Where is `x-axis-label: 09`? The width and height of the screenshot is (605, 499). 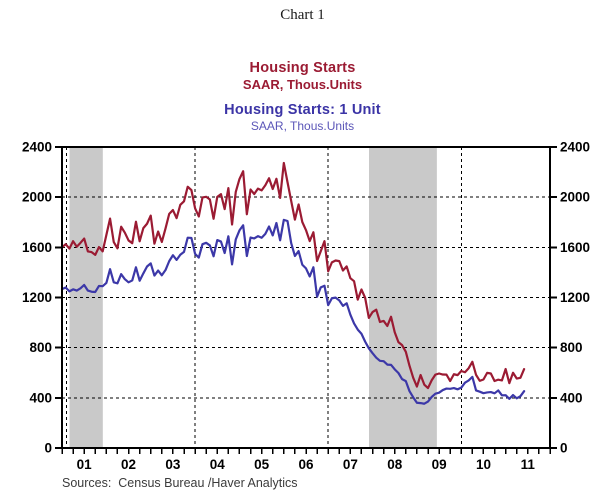 x-axis-label: 09 is located at coordinates (439, 464).